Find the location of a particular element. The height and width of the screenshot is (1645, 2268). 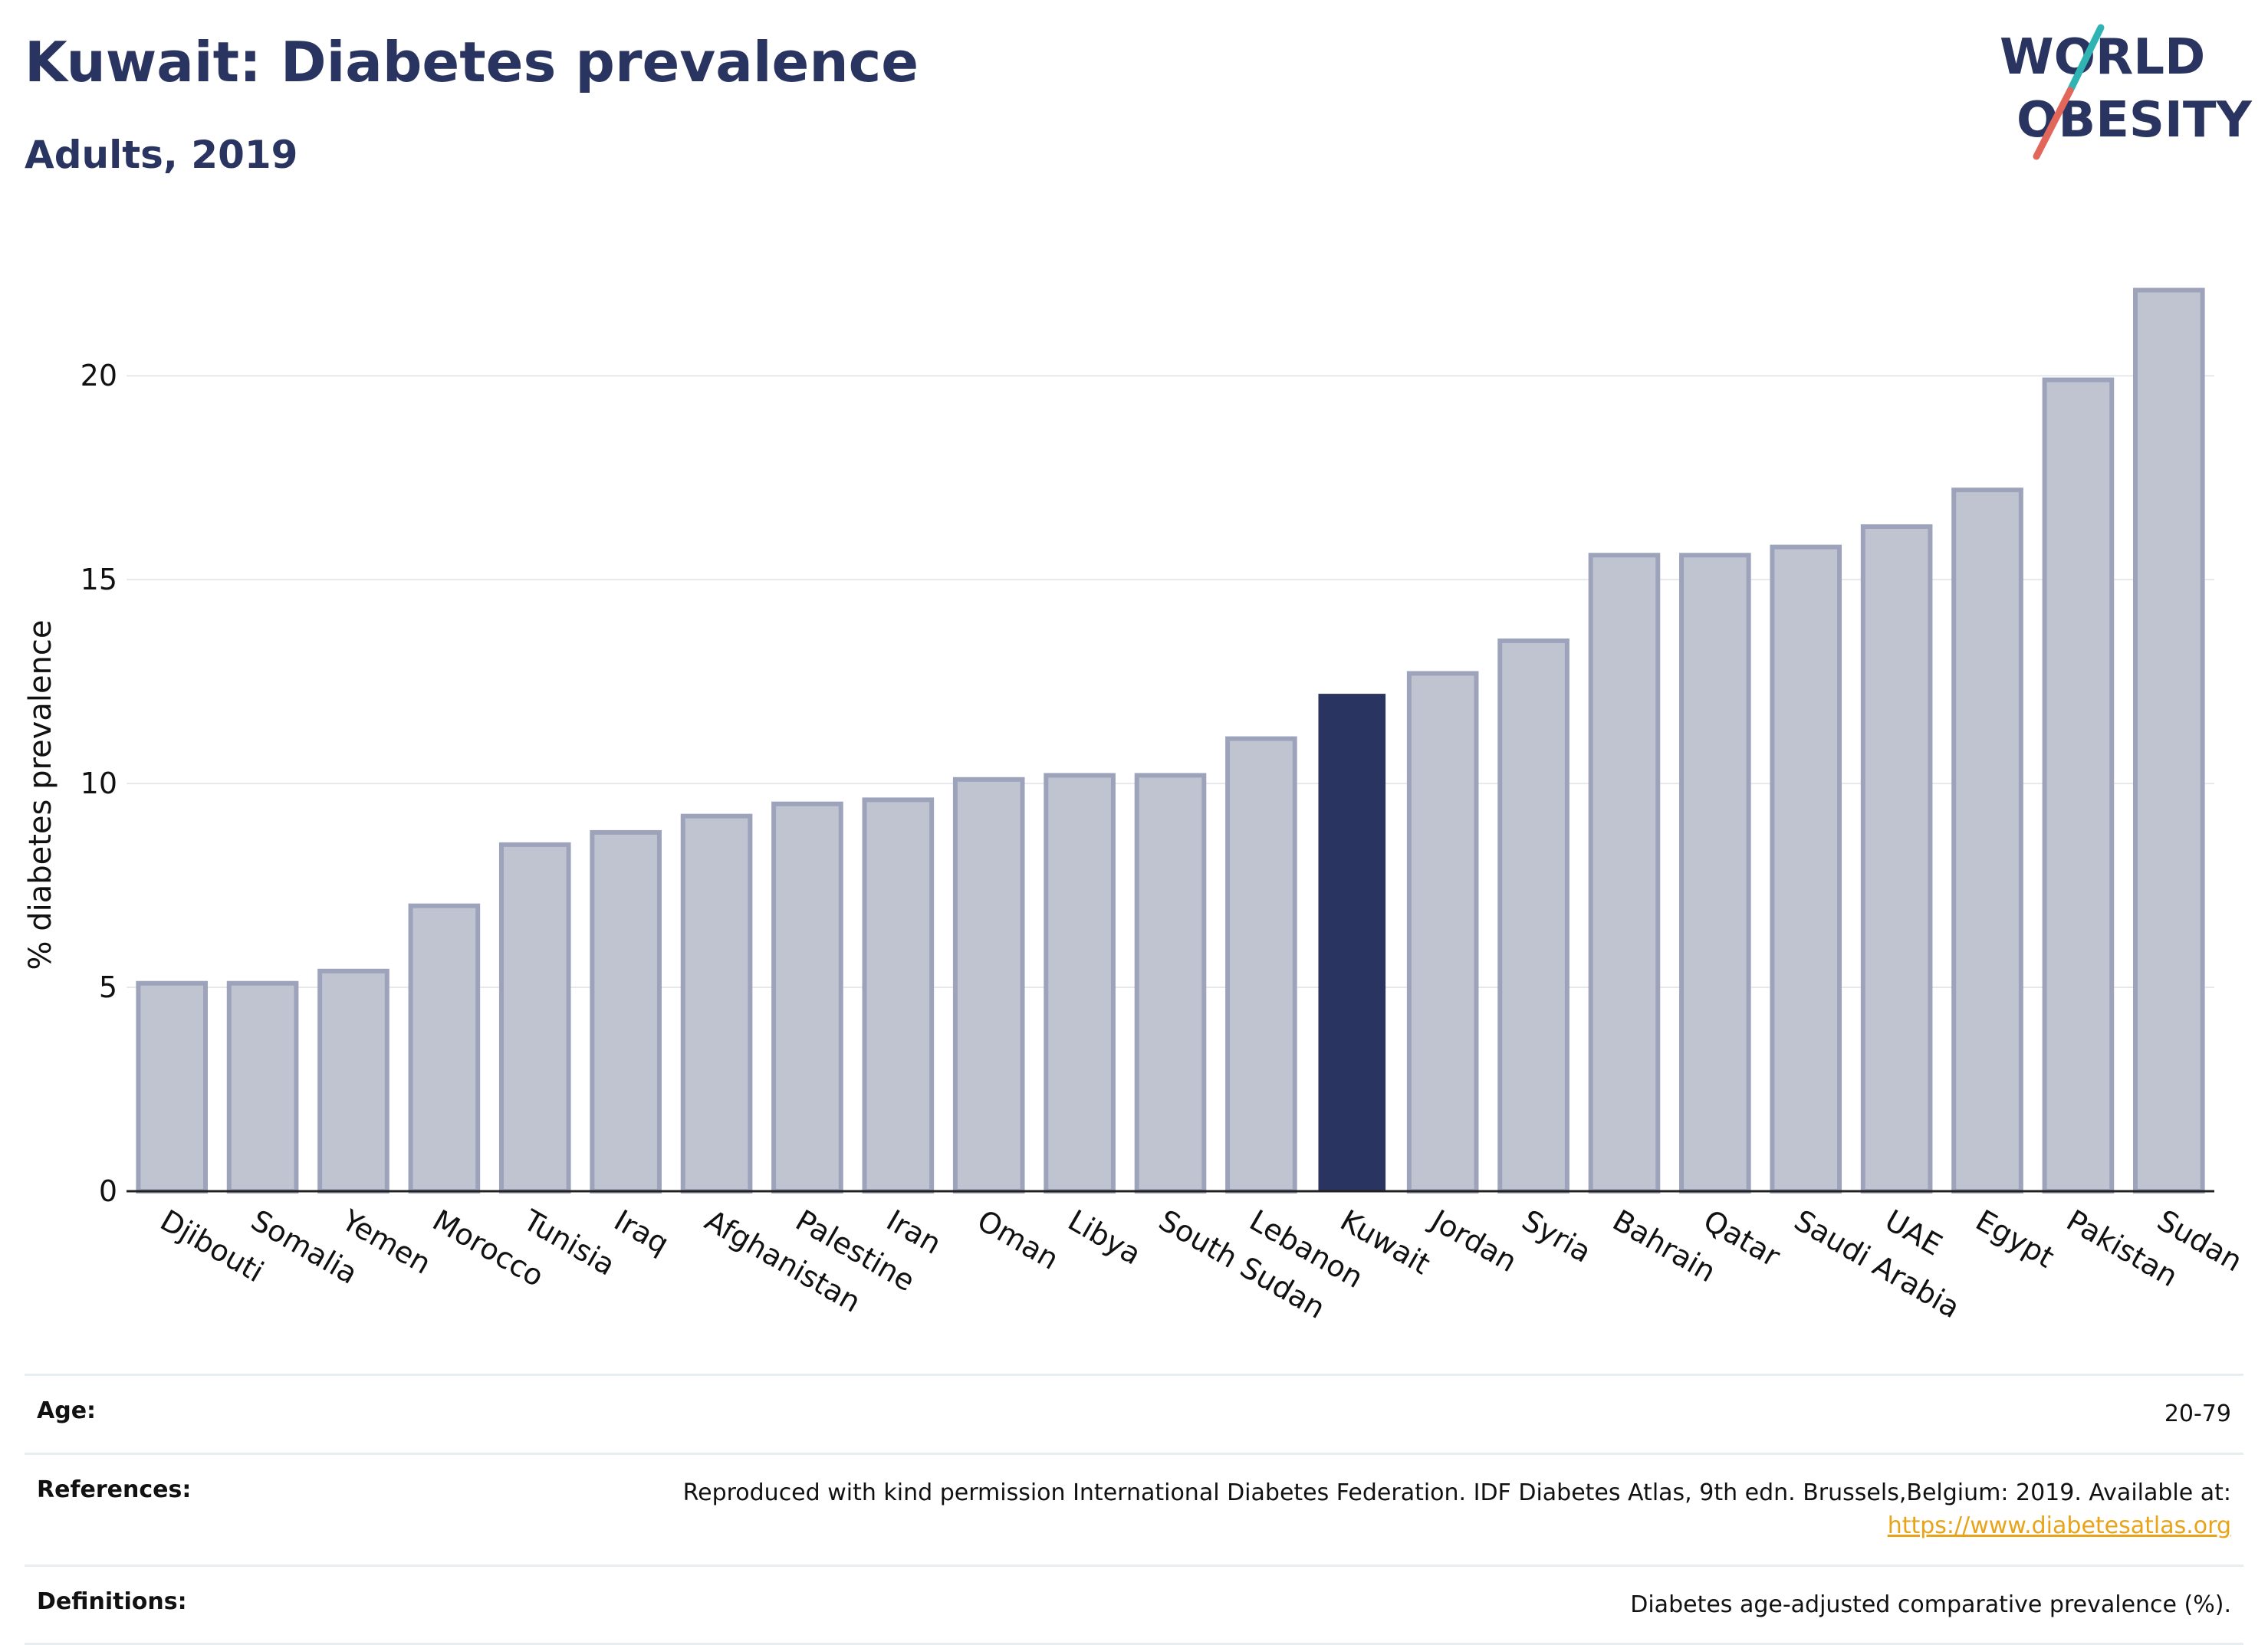

bar-syria is located at coordinates (1533, 916).